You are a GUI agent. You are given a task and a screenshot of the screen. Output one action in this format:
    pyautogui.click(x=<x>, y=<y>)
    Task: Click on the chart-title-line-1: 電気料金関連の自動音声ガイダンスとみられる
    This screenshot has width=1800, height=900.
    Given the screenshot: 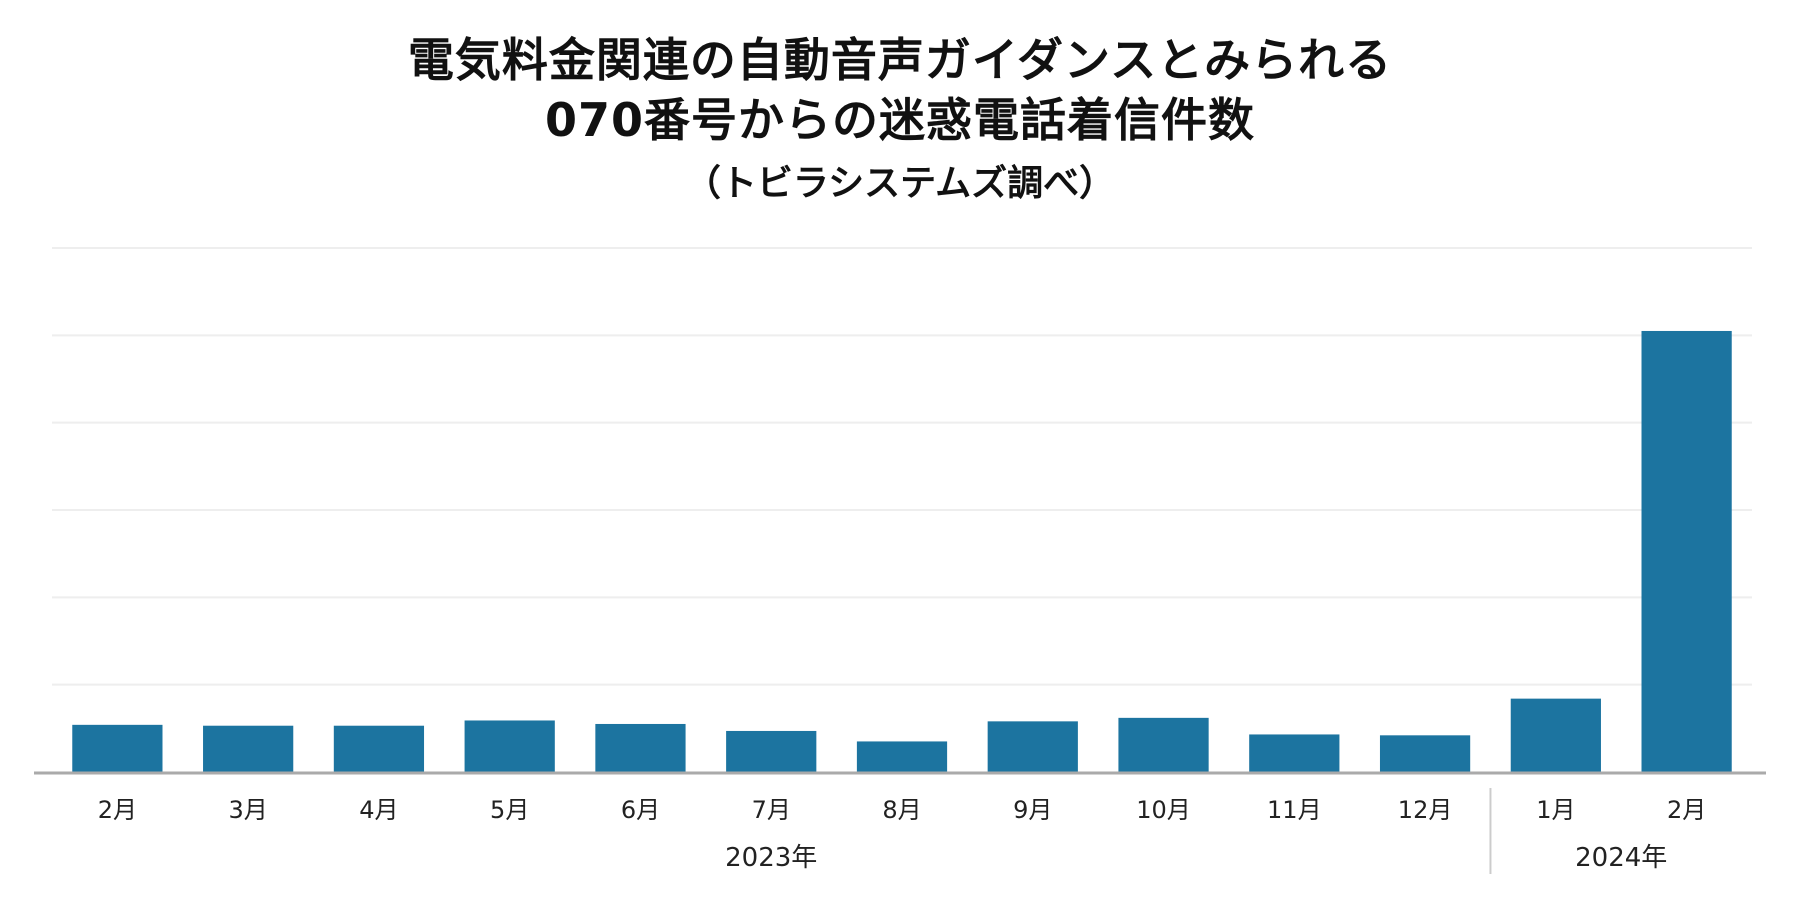 What is the action you would take?
    pyautogui.click(x=900, y=60)
    